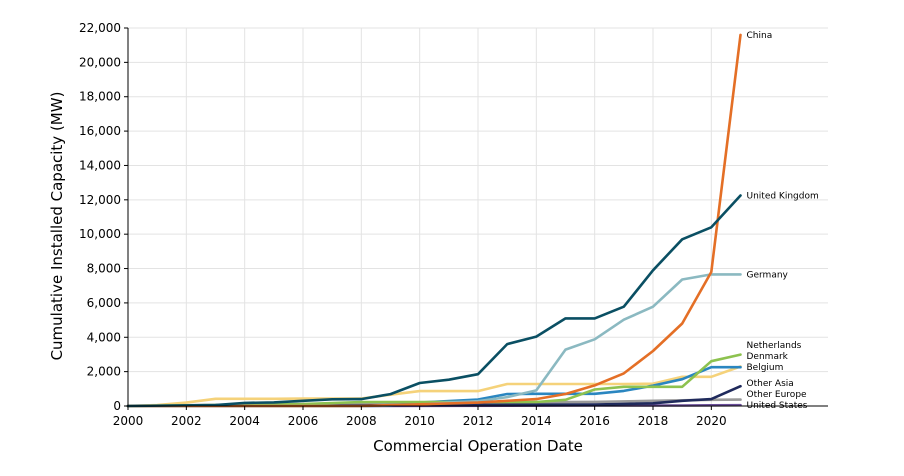 This screenshot has width=904, height=476. I want to click on series-label-netherlands: Netherlands, so click(774, 346).